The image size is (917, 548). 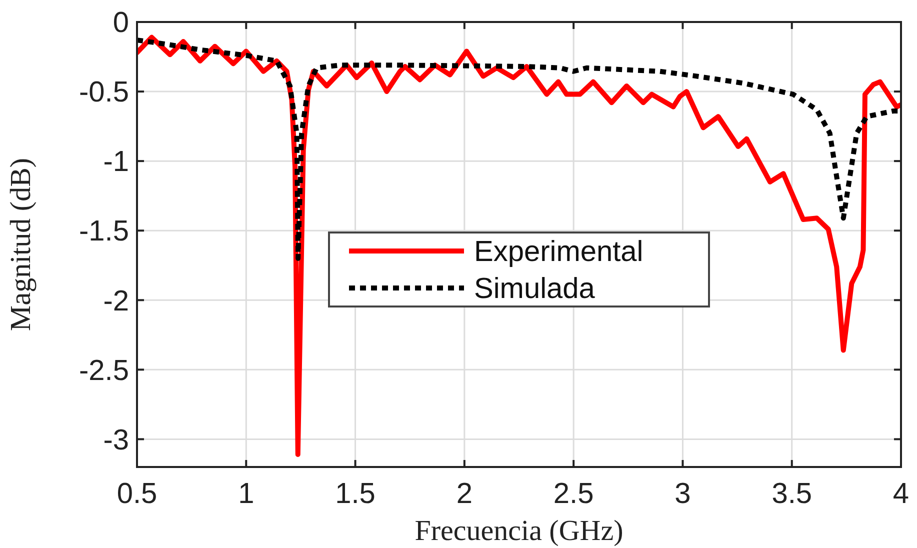 What do you see at coordinates (137, 494) in the screenshot?
I see `x-tick-label: 0.5` at bounding box center [137, 494].